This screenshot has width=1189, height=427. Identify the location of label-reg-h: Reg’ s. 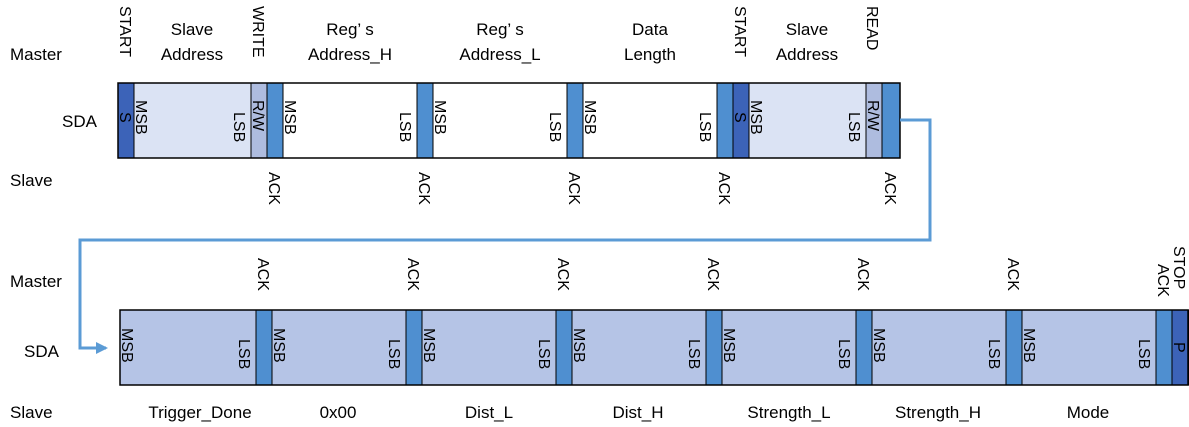
(350, 29).